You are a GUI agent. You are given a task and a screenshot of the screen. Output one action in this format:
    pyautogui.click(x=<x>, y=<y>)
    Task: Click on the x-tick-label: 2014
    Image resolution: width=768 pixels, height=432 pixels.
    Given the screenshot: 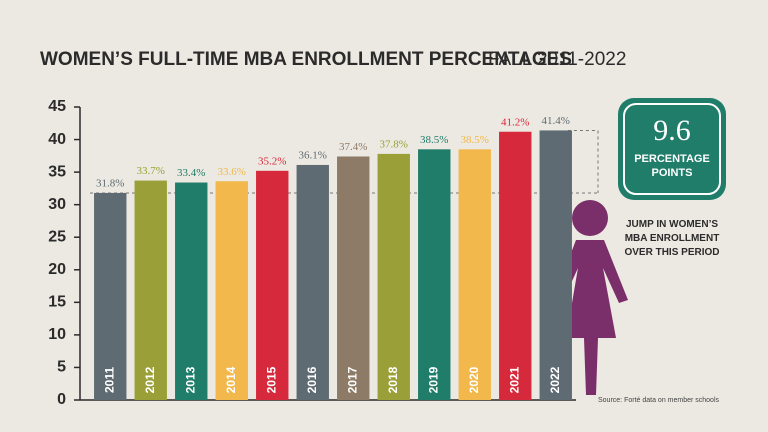 What is the action you would take?
    pyautogui.click(x=231, y=379)
    